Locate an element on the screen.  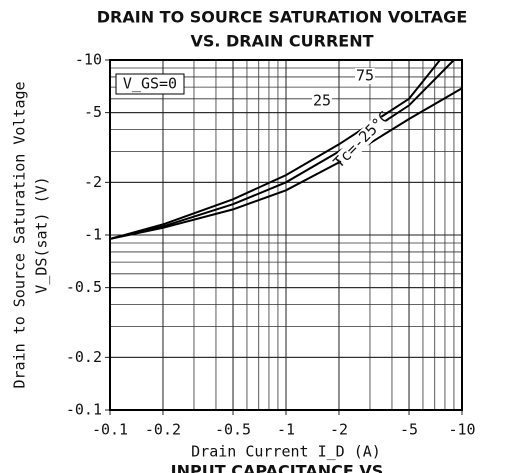
y-axis-label: Drain to Source Saturation Voltage is located at coordinates (20, 234).